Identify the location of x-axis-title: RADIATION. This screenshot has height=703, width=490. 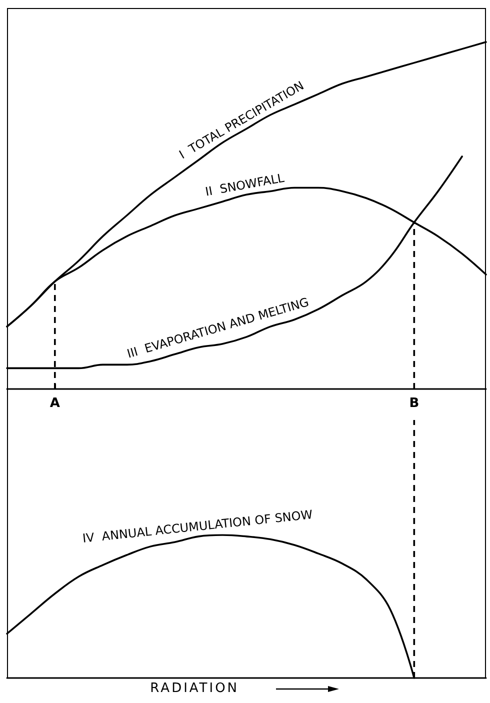
(195, 688).